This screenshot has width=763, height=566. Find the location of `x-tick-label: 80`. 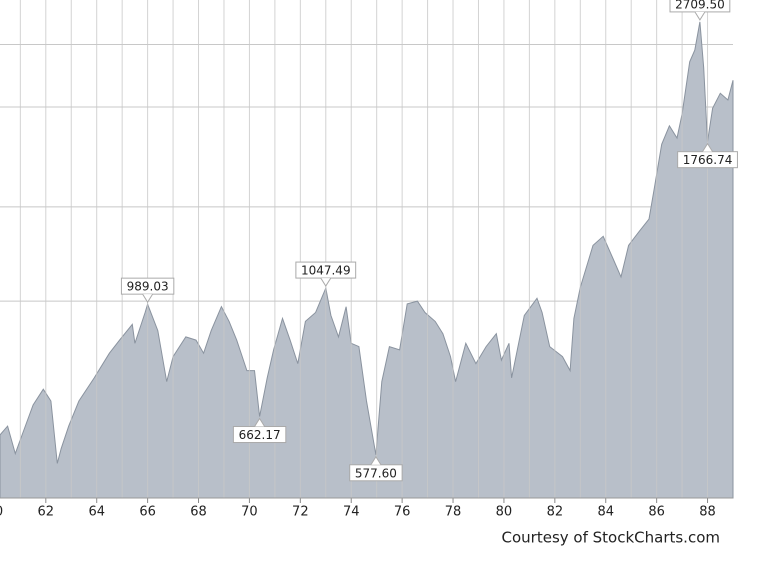

x-tick-label: 80 is located at coordinates (504, 512).